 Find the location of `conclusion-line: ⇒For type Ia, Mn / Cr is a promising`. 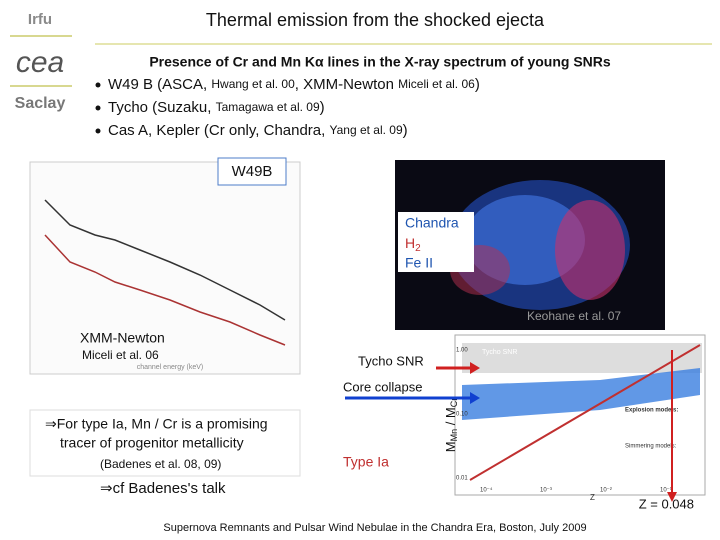

conclusion-line: ⇒For type Ia, Mn / Cr is a promising is located at coordinates (156, 424).